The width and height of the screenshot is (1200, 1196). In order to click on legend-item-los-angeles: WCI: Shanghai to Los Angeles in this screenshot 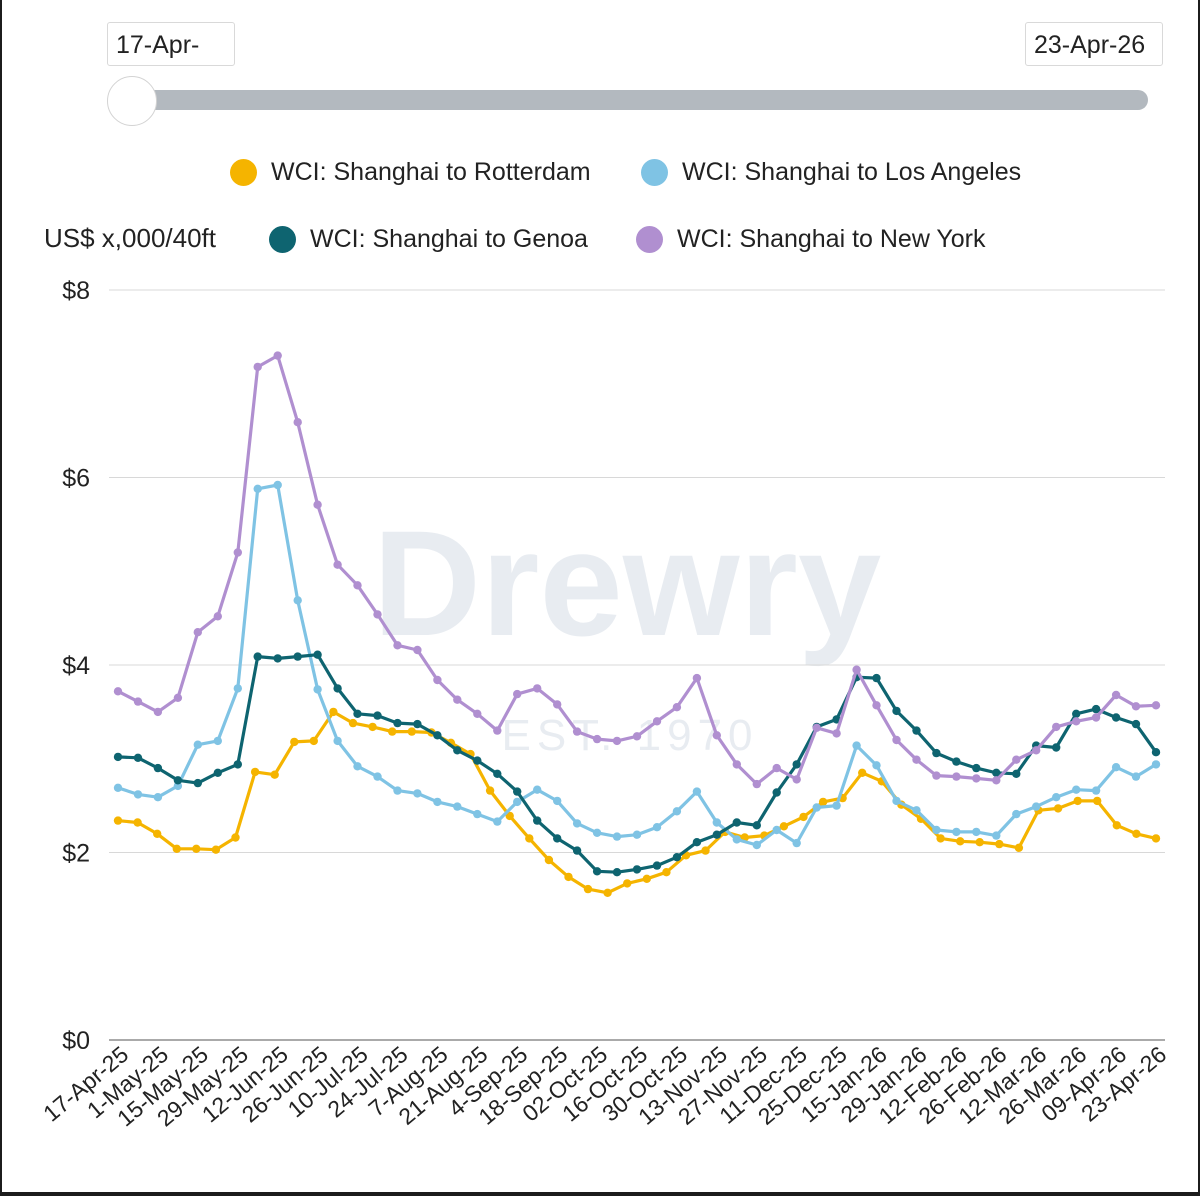, I will do `click(831, 172)`.